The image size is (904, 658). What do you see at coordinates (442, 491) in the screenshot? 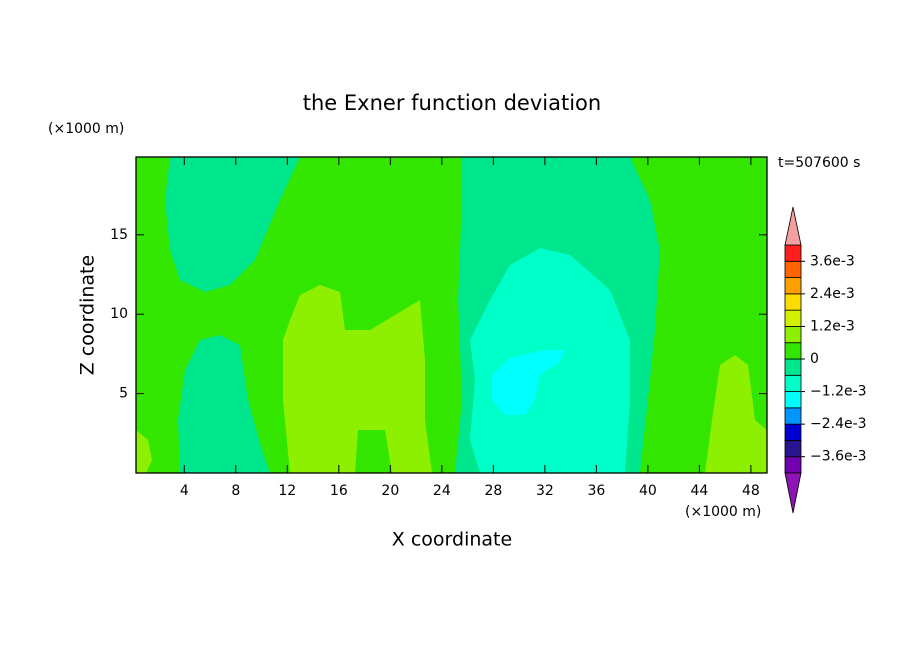
I see `x-tick-label: 24` at bounding box center [442, 491].